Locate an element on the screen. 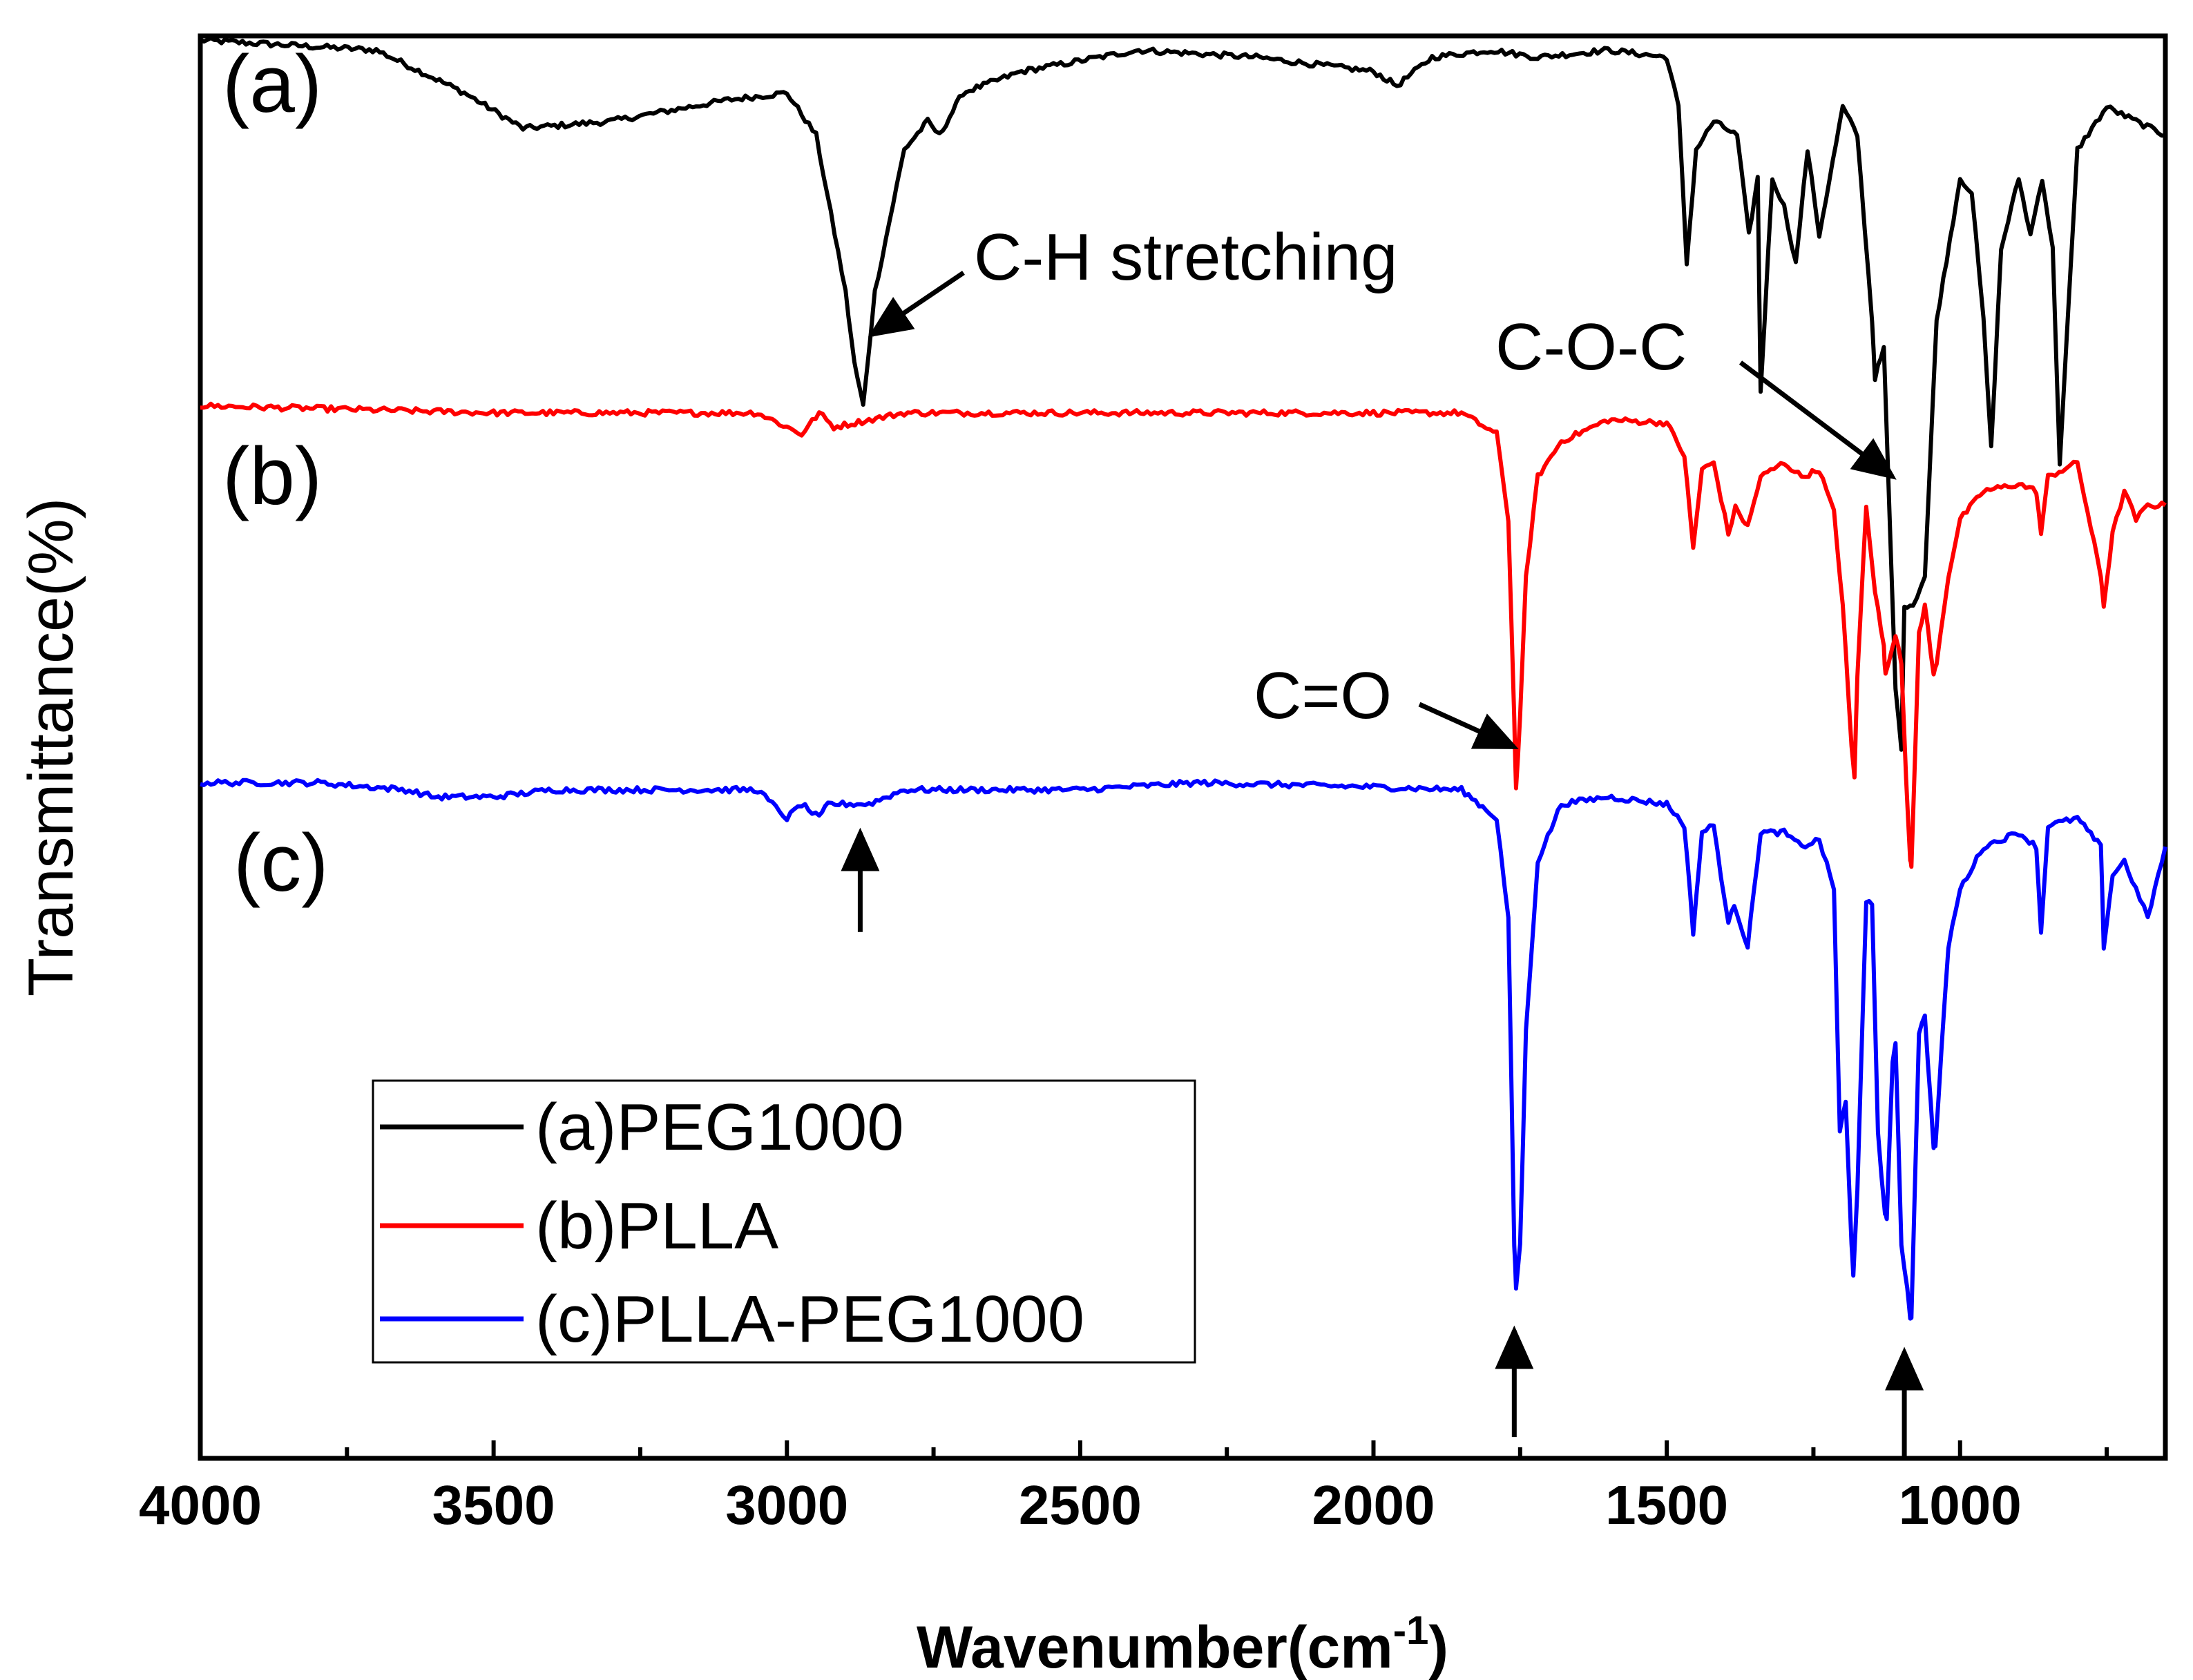  svg-text: C-O-C is located at coordinates (1591, 347).